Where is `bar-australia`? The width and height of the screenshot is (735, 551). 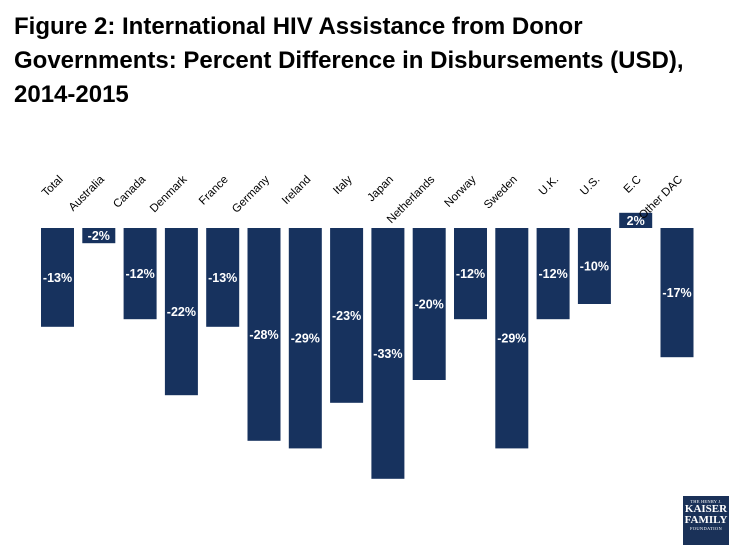 bar-australia is located at coordinates (99, 236).